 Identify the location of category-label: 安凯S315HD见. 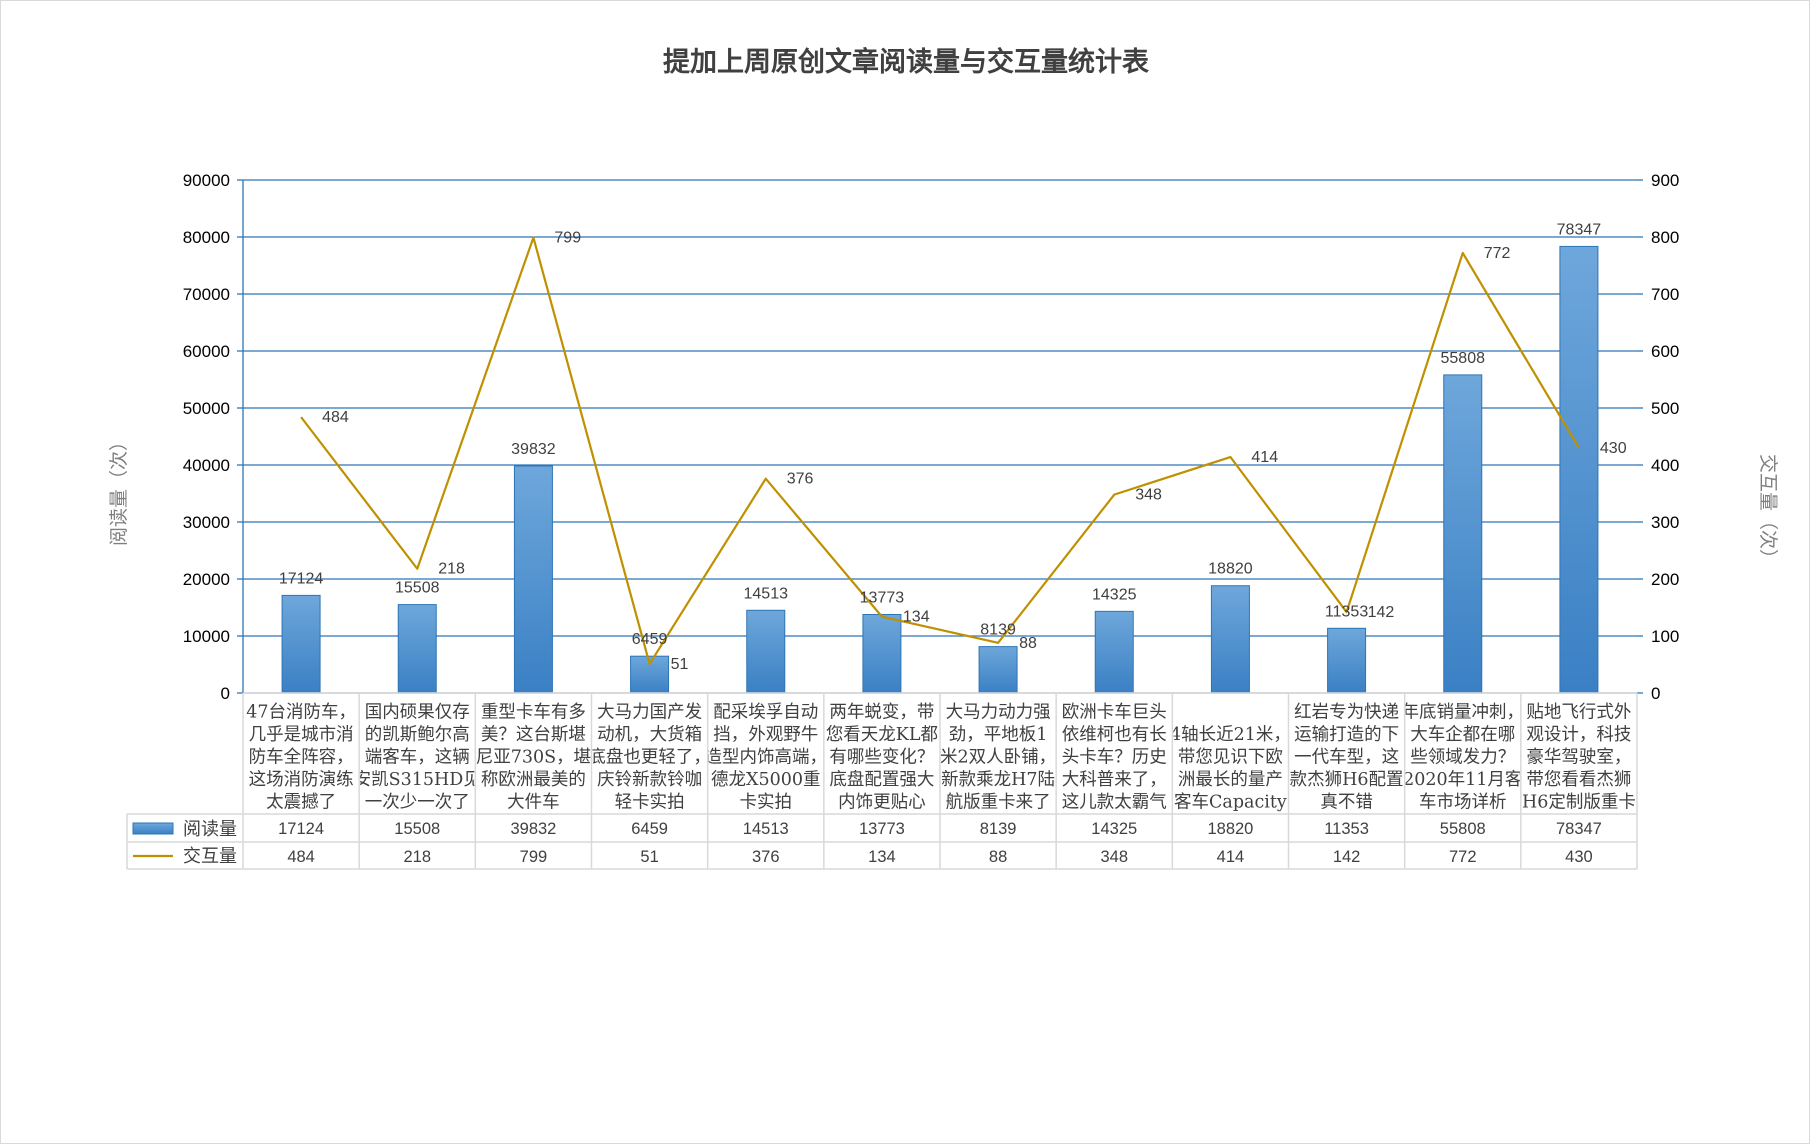
(417, 780).